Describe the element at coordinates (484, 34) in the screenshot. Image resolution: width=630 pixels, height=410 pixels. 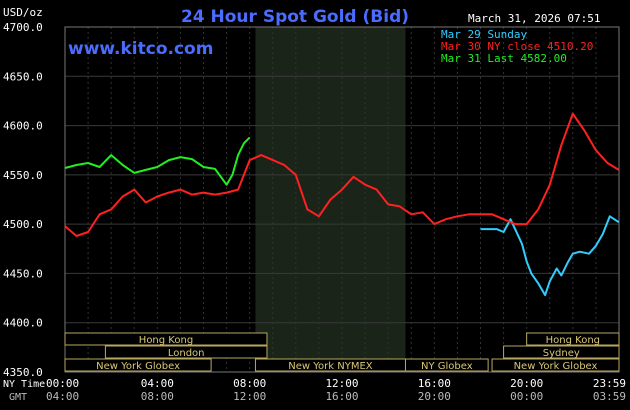
I see `legend-item-sunday: Mar 29 Sunday` at that location.